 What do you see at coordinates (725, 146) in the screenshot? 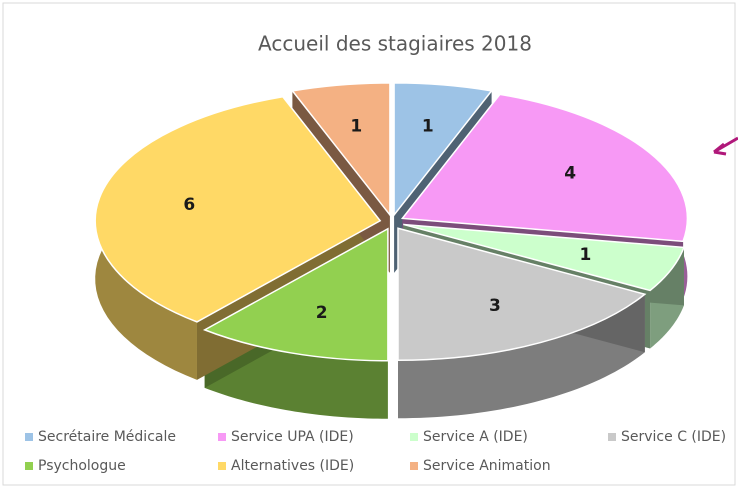
I see `arrow` at bounding box center [725, 146].